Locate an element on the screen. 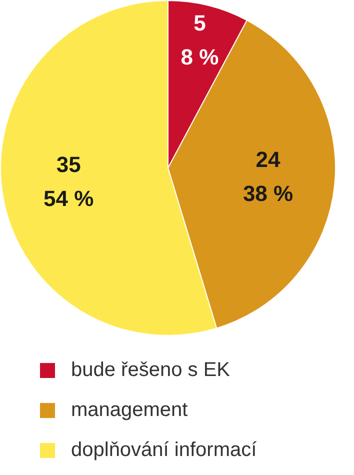 The width and height of the screenshot is (354, 475). data-label: 5 8 % is located at coordinates (199, 40).